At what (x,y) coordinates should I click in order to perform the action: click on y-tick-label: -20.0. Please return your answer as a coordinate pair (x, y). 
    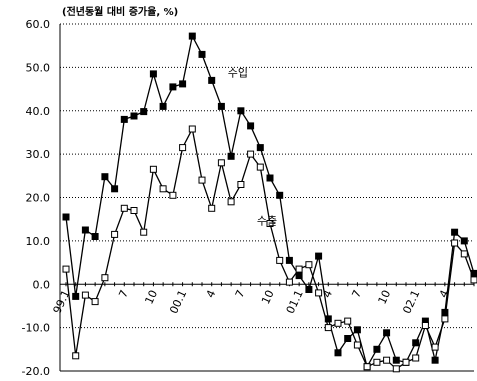
    Looking at the image, I should click on (36, 371).